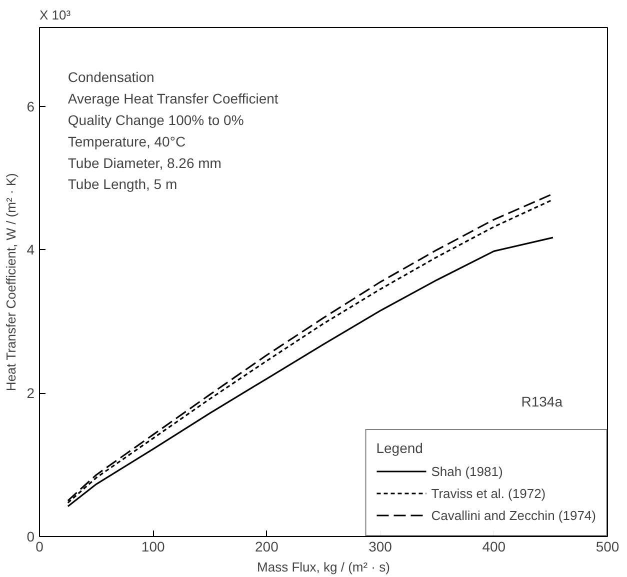  Describe the element at coordinates (127, 141) in the screenshot. I see `annotation: Temperature, 40°C` at that location.